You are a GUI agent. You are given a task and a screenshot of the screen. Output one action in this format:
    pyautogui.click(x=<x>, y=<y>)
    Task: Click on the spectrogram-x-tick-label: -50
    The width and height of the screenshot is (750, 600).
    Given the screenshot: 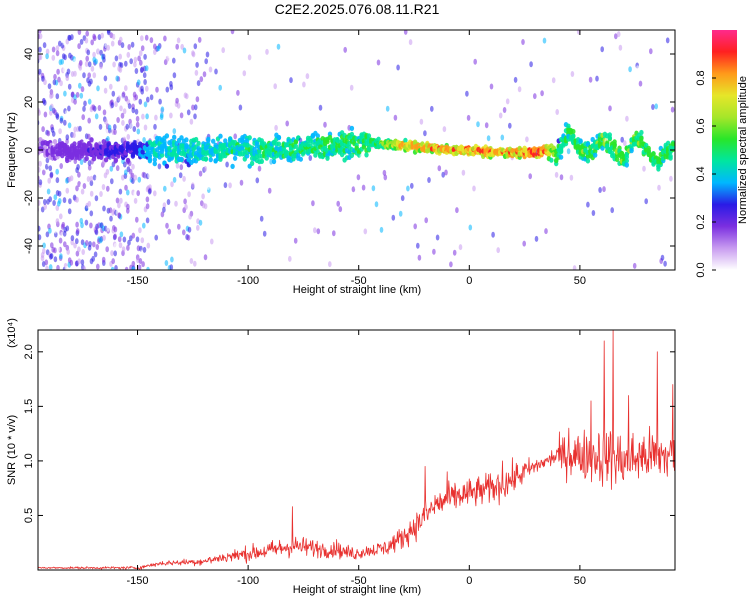 What is the action you would take?
    pyautogui.click(x=359, y=281)
    